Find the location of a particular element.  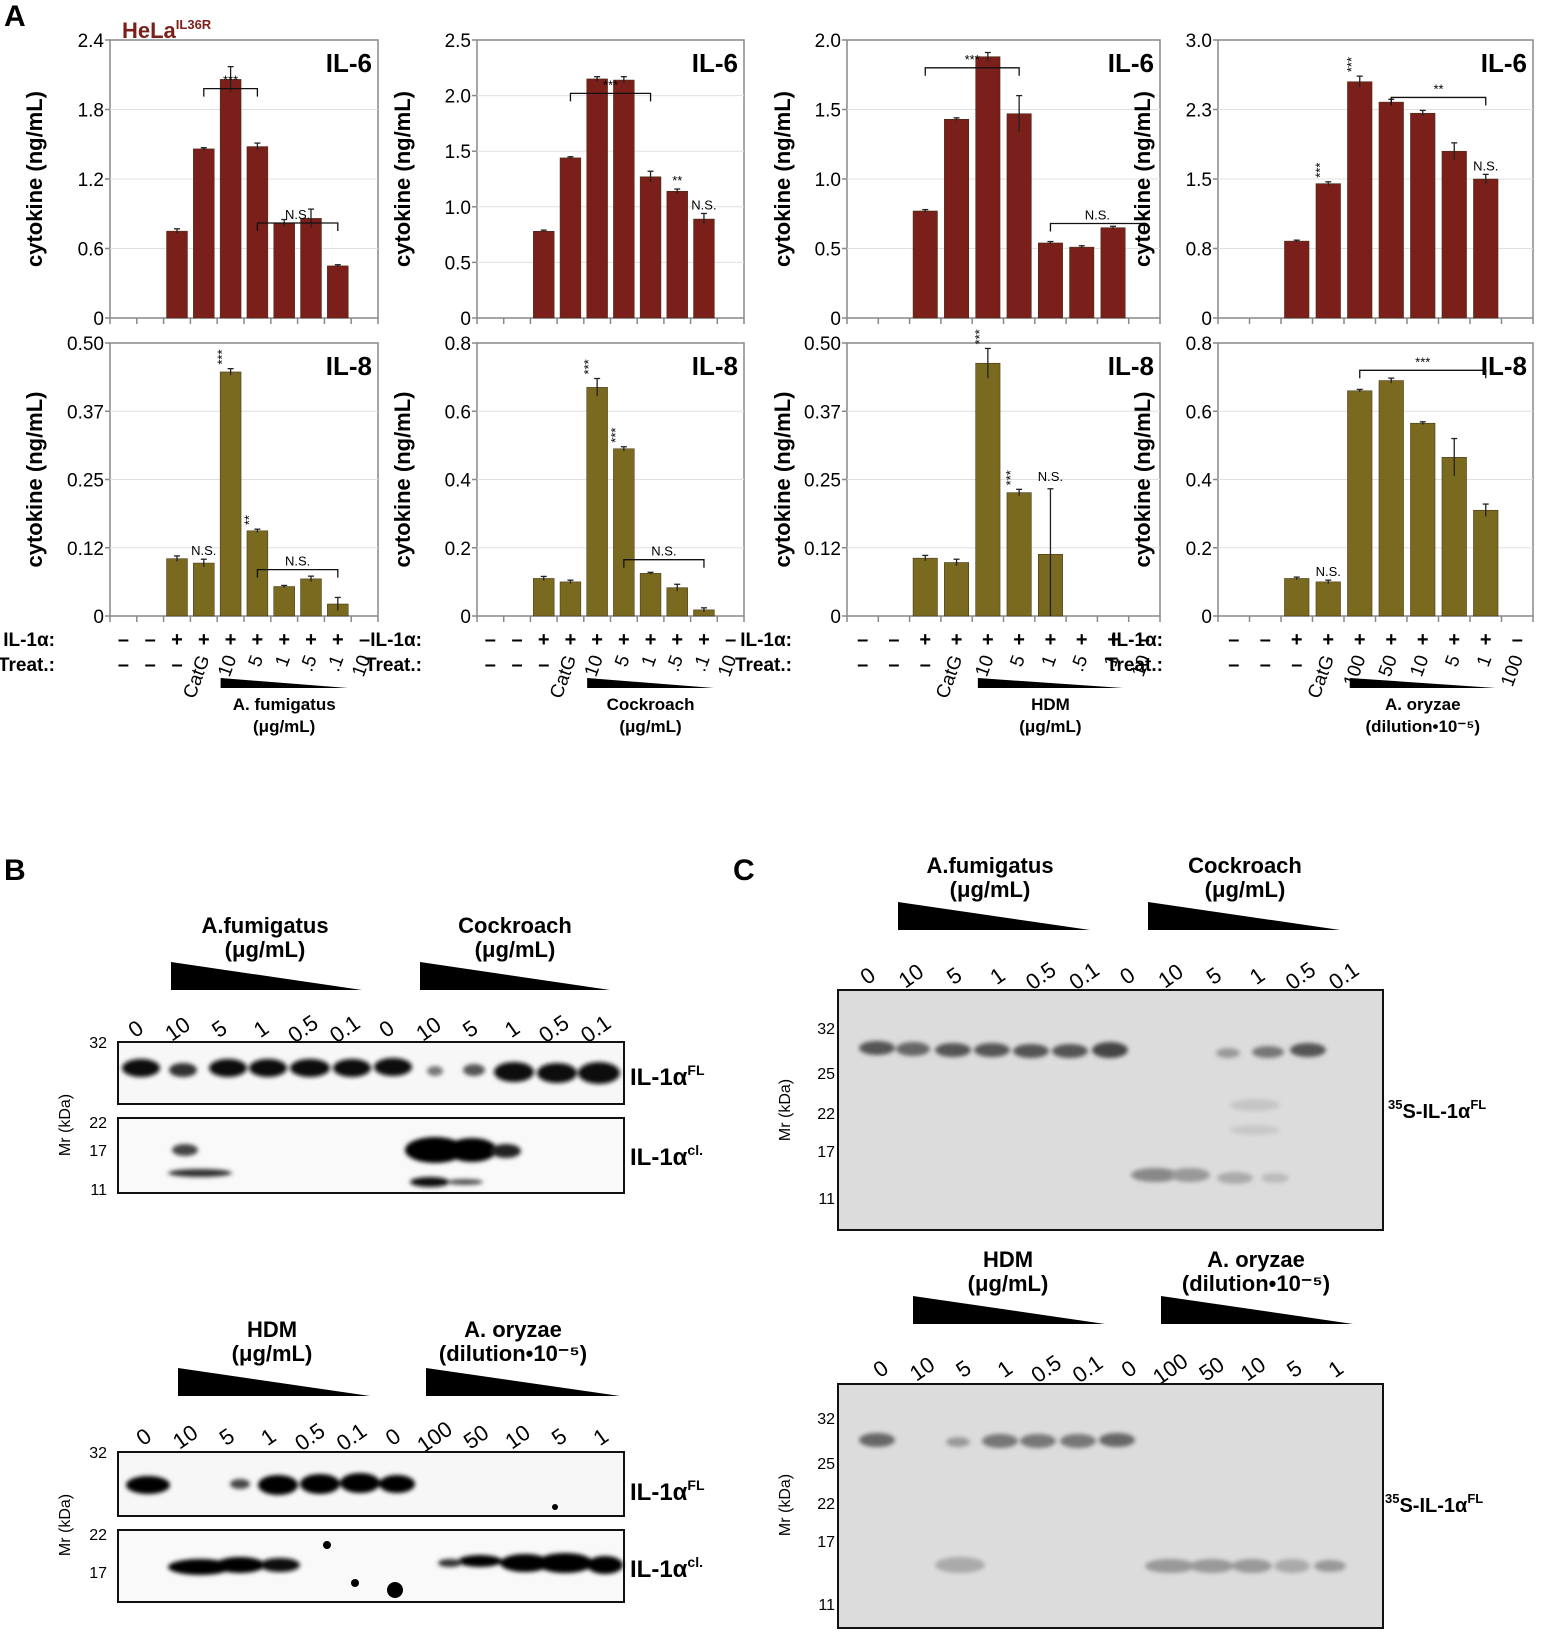

treat-dose: 5 is located at coordinates (1017, 661).